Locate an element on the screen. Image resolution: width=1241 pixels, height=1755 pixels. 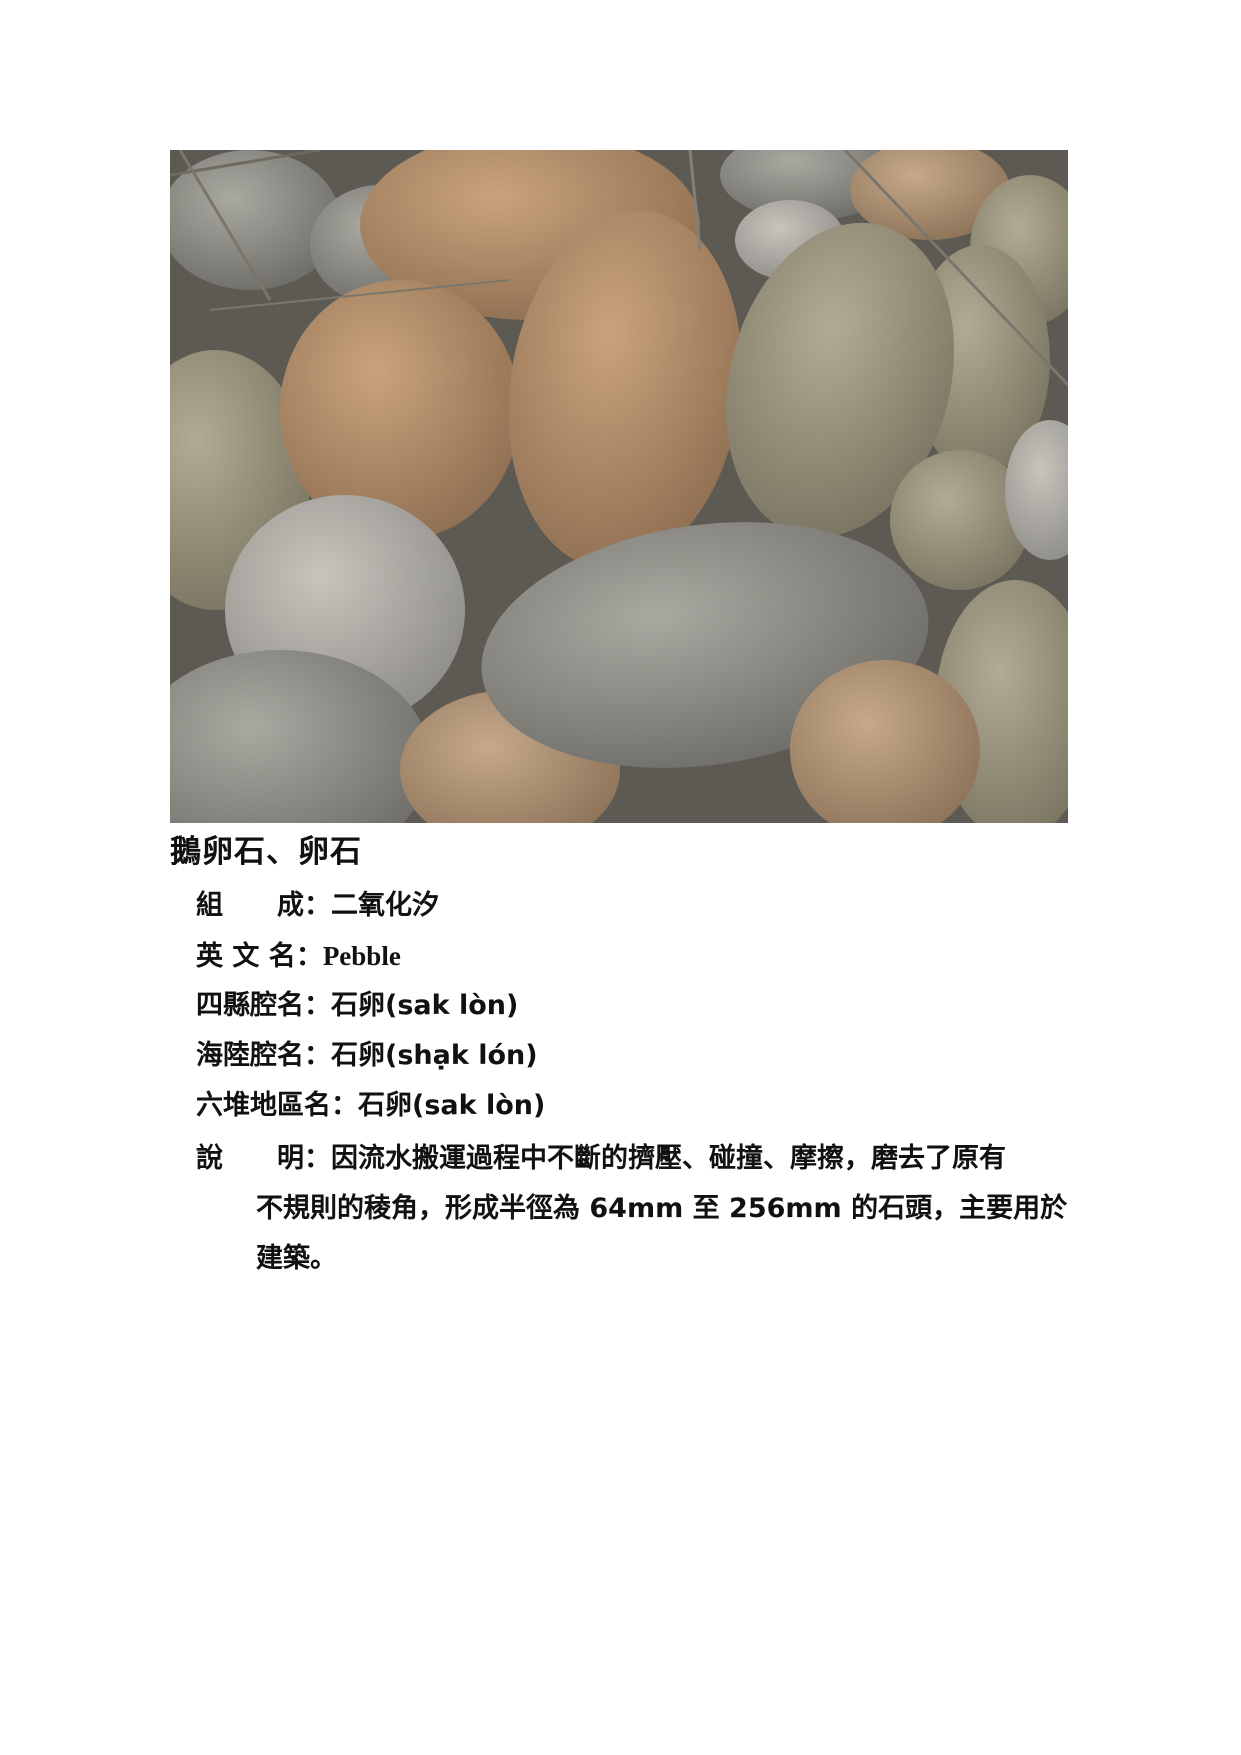
field-value: 石卵(shạk lón) is located at coordinates (434, 1055).